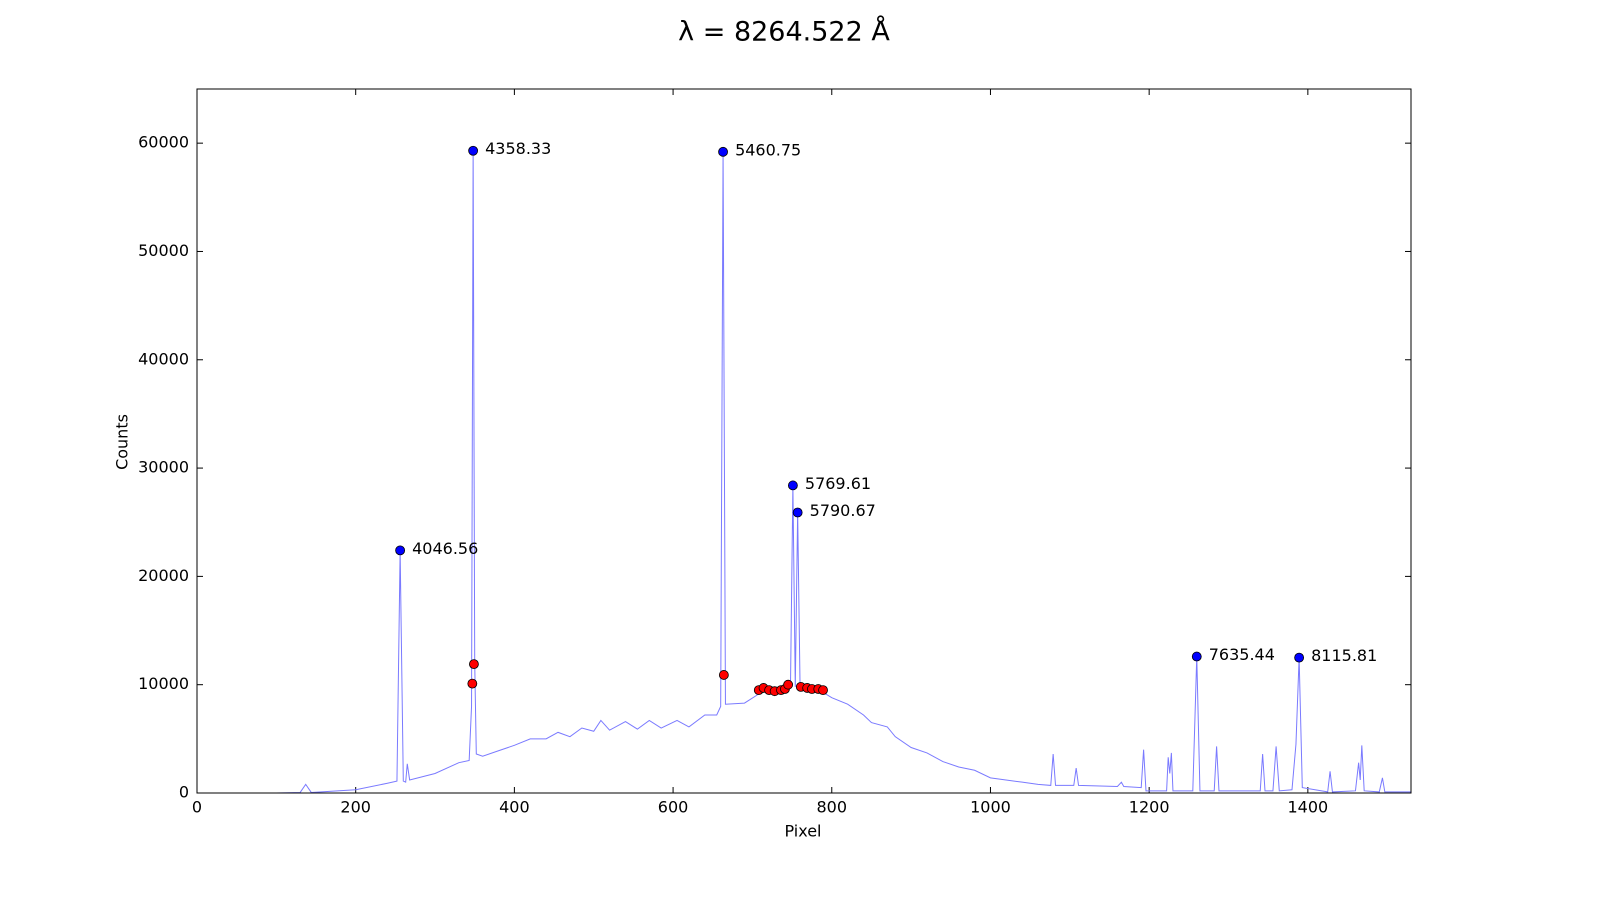 Image resolution: width=1600 pixels, height=900 pixels. I want to click on point-label: 4046.56, so click(445, 548).